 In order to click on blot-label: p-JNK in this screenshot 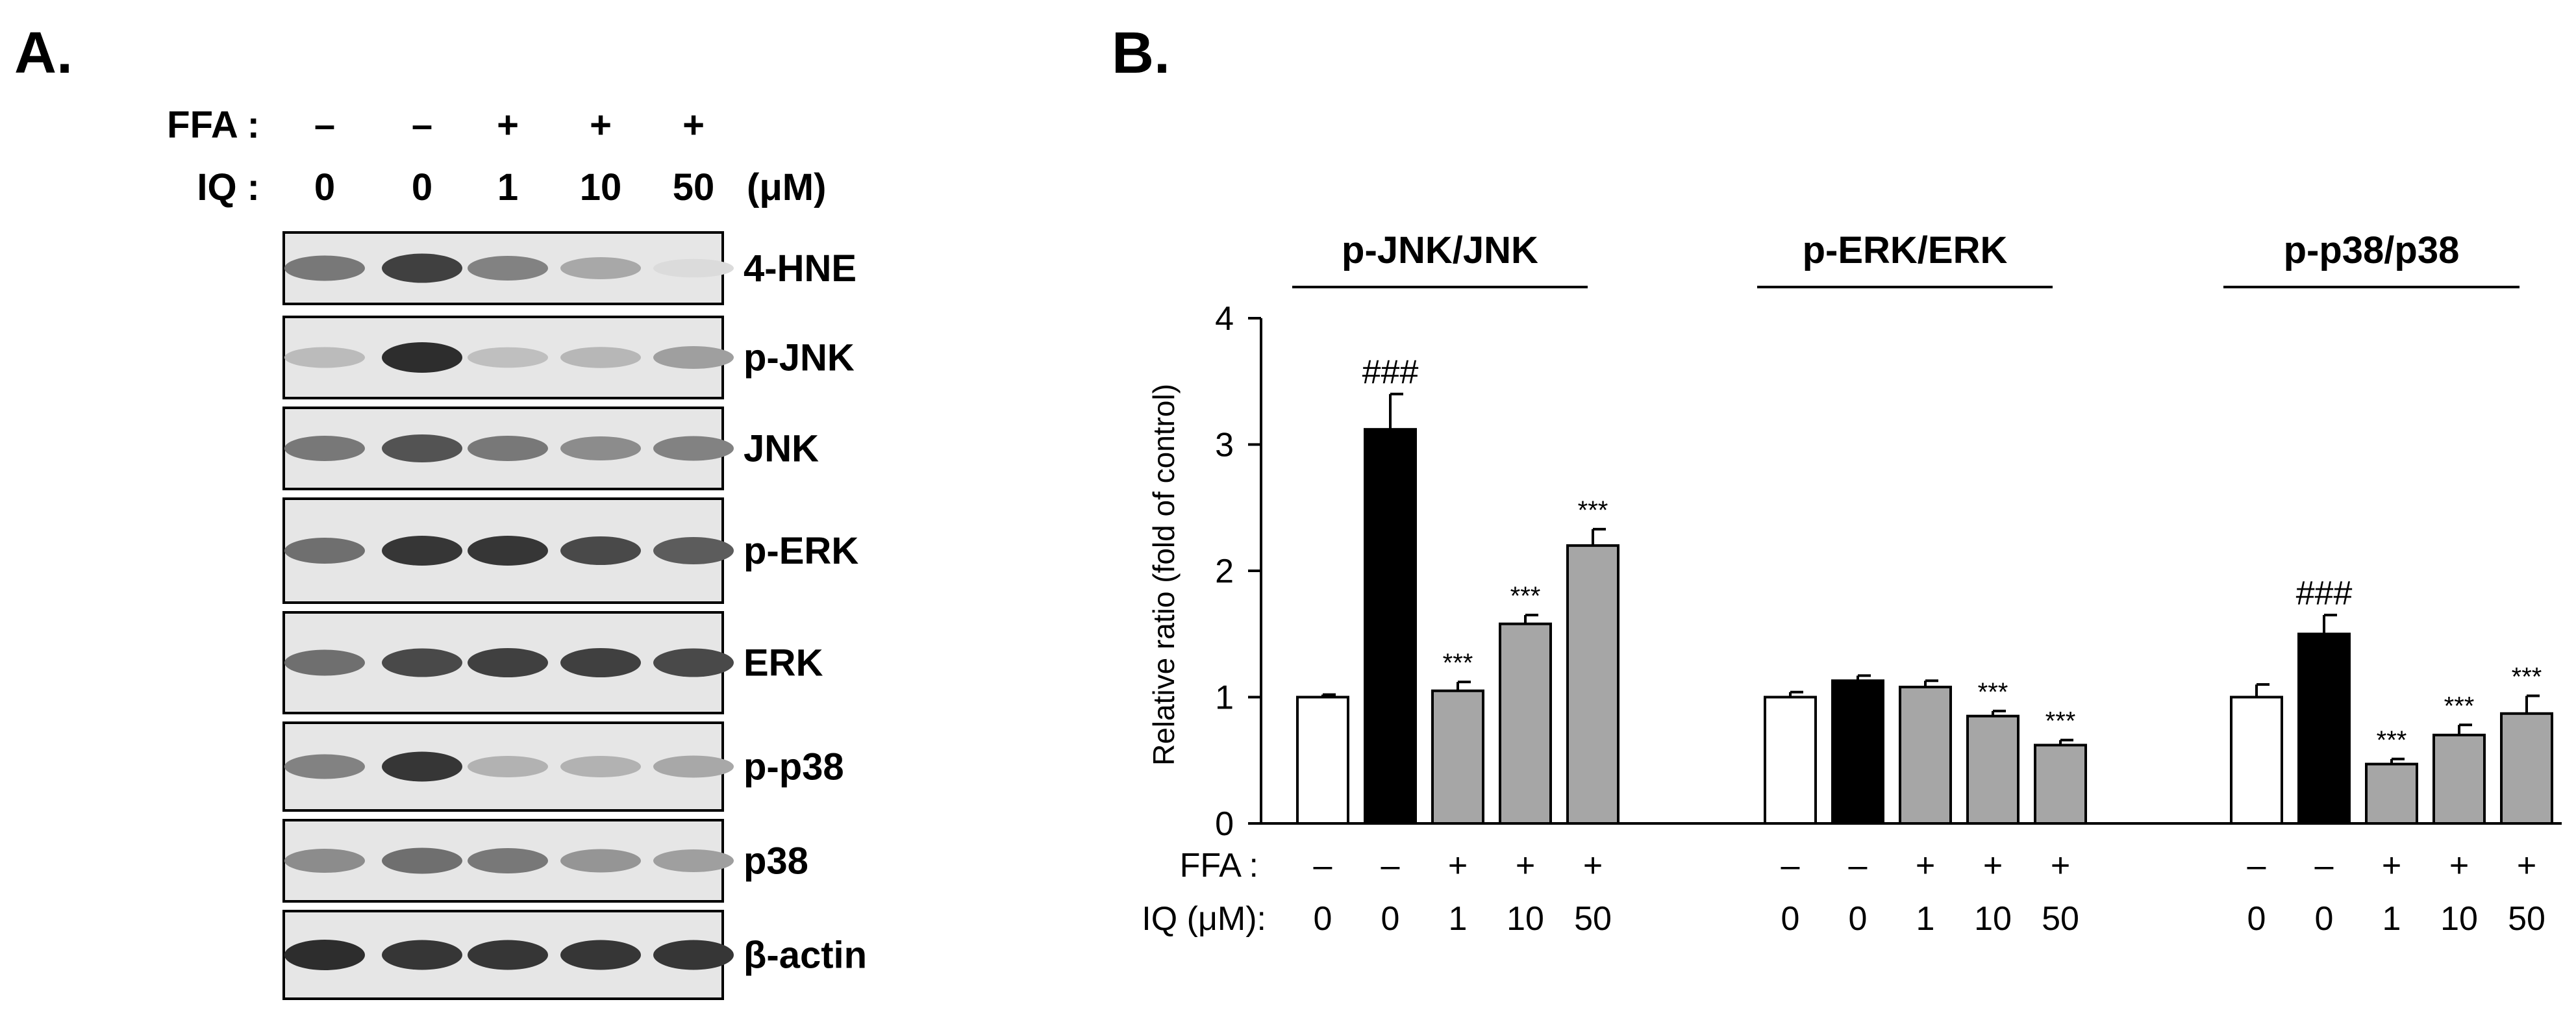, I will do `click(799, 358)`.